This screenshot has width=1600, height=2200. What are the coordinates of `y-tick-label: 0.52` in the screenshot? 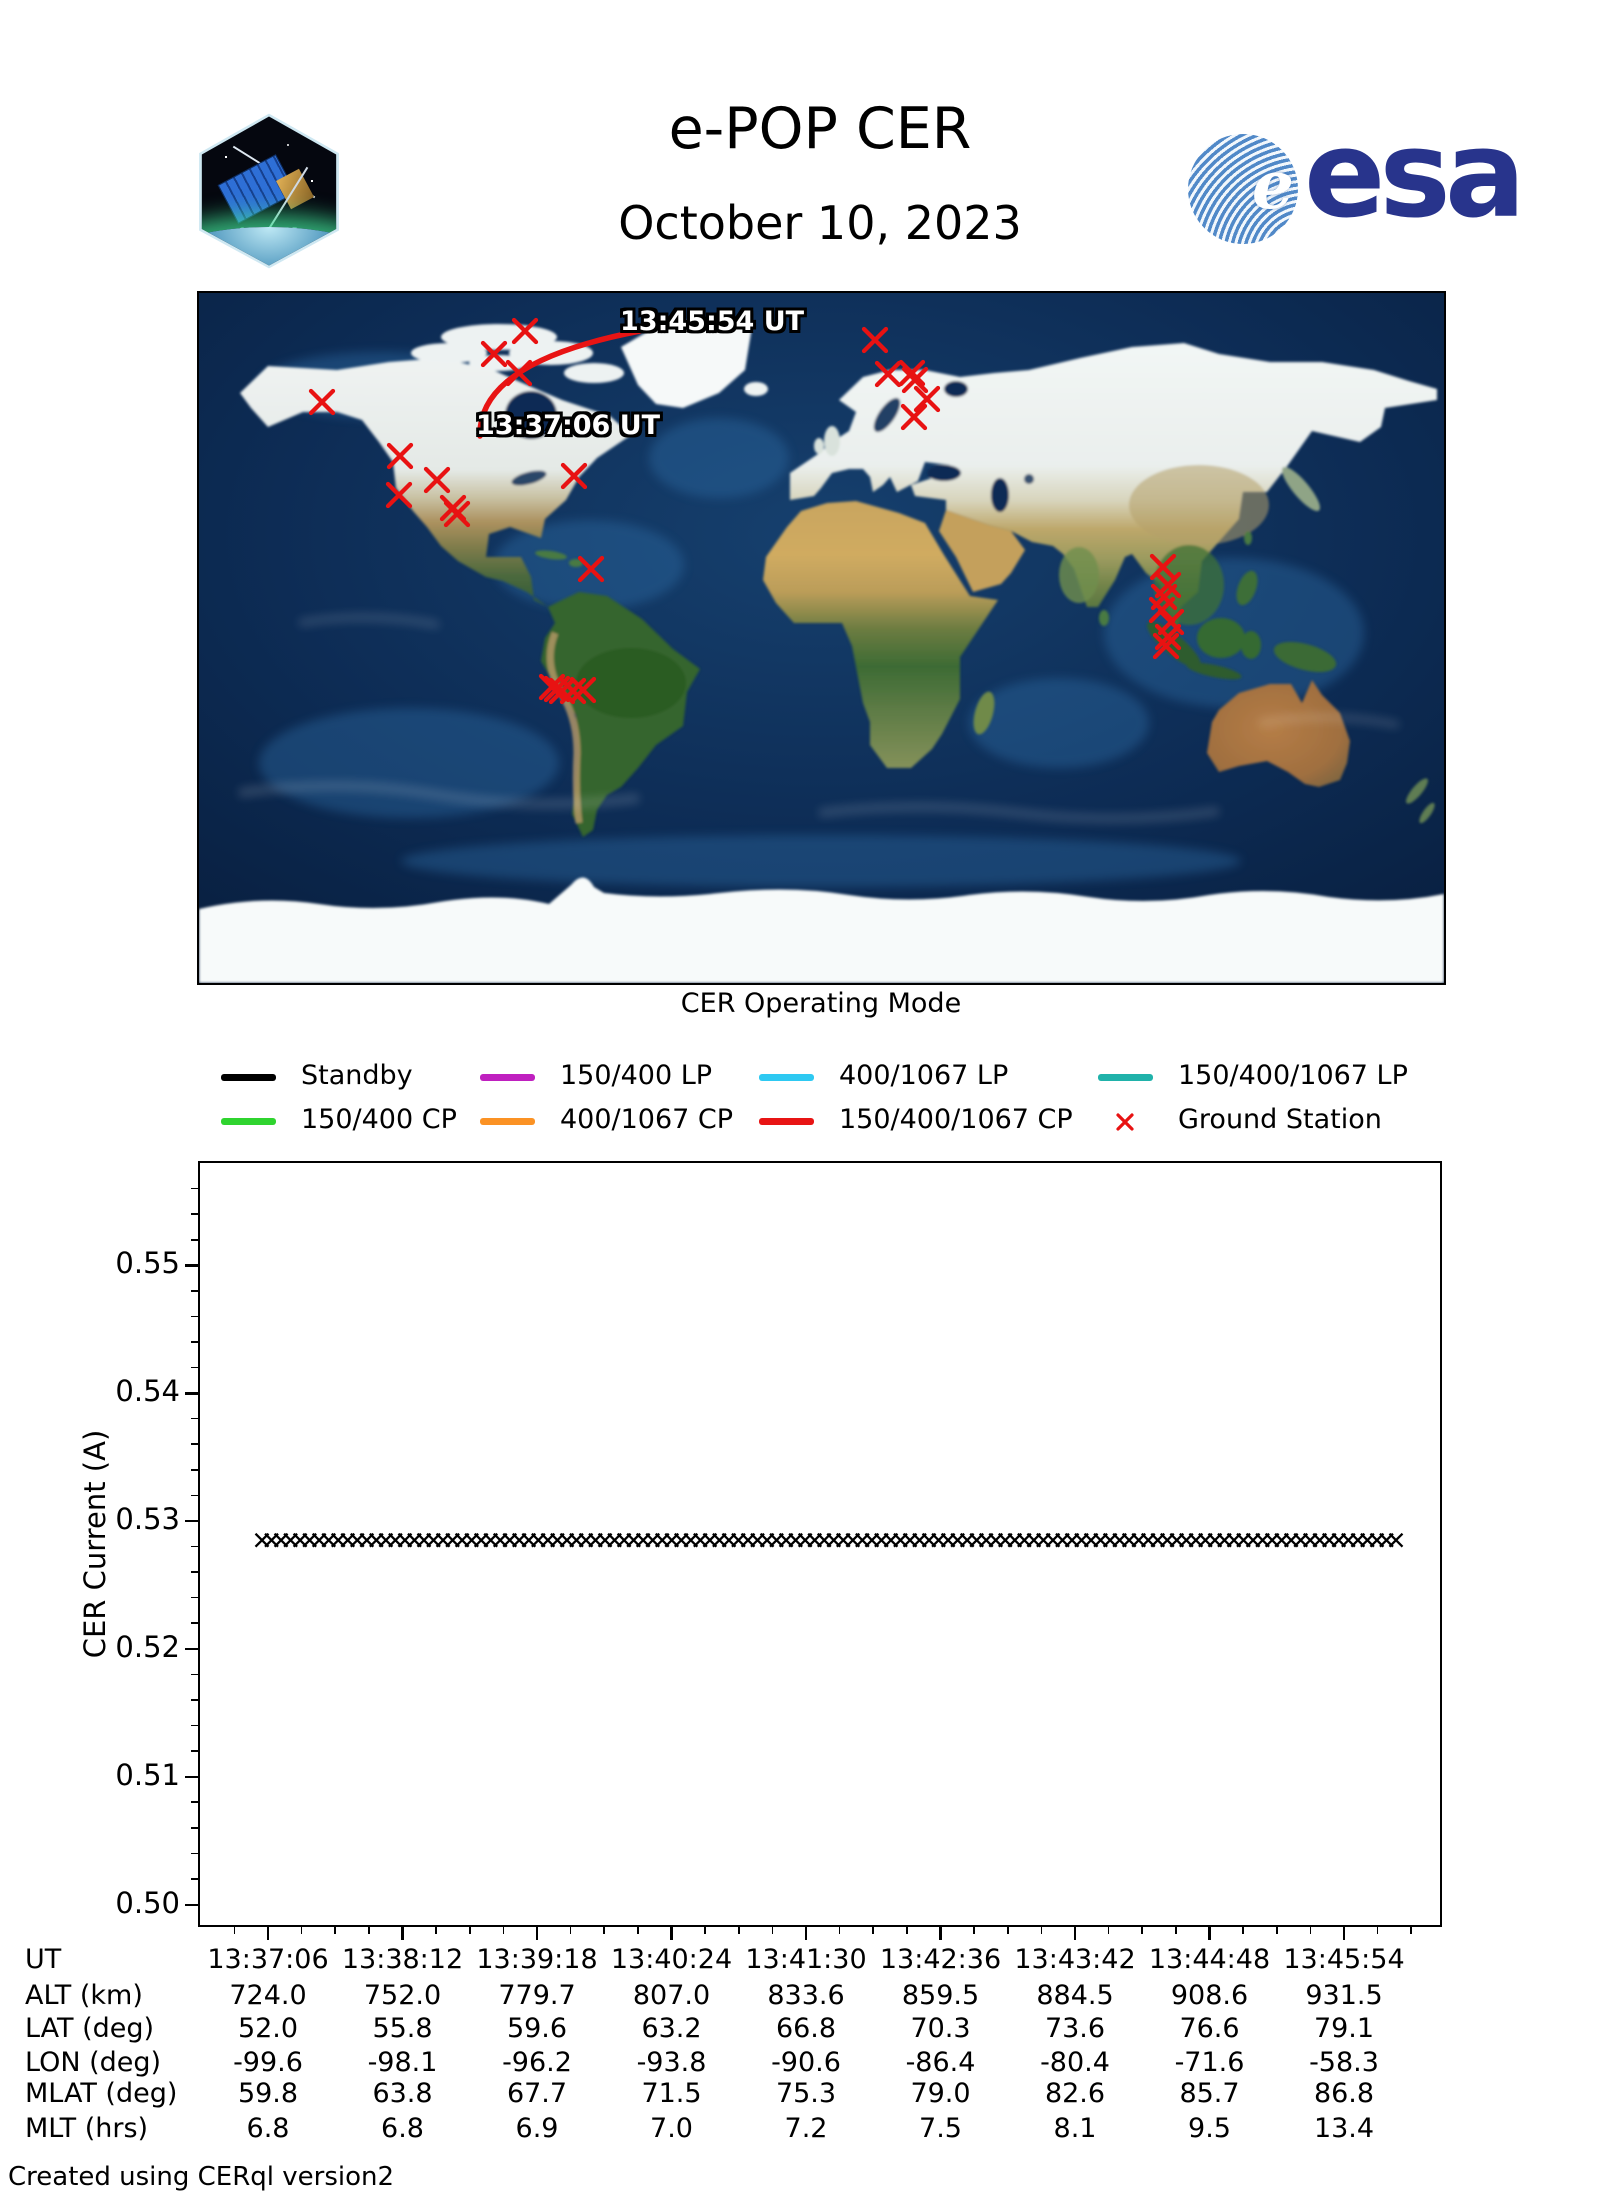 It's located at (147, 1646).